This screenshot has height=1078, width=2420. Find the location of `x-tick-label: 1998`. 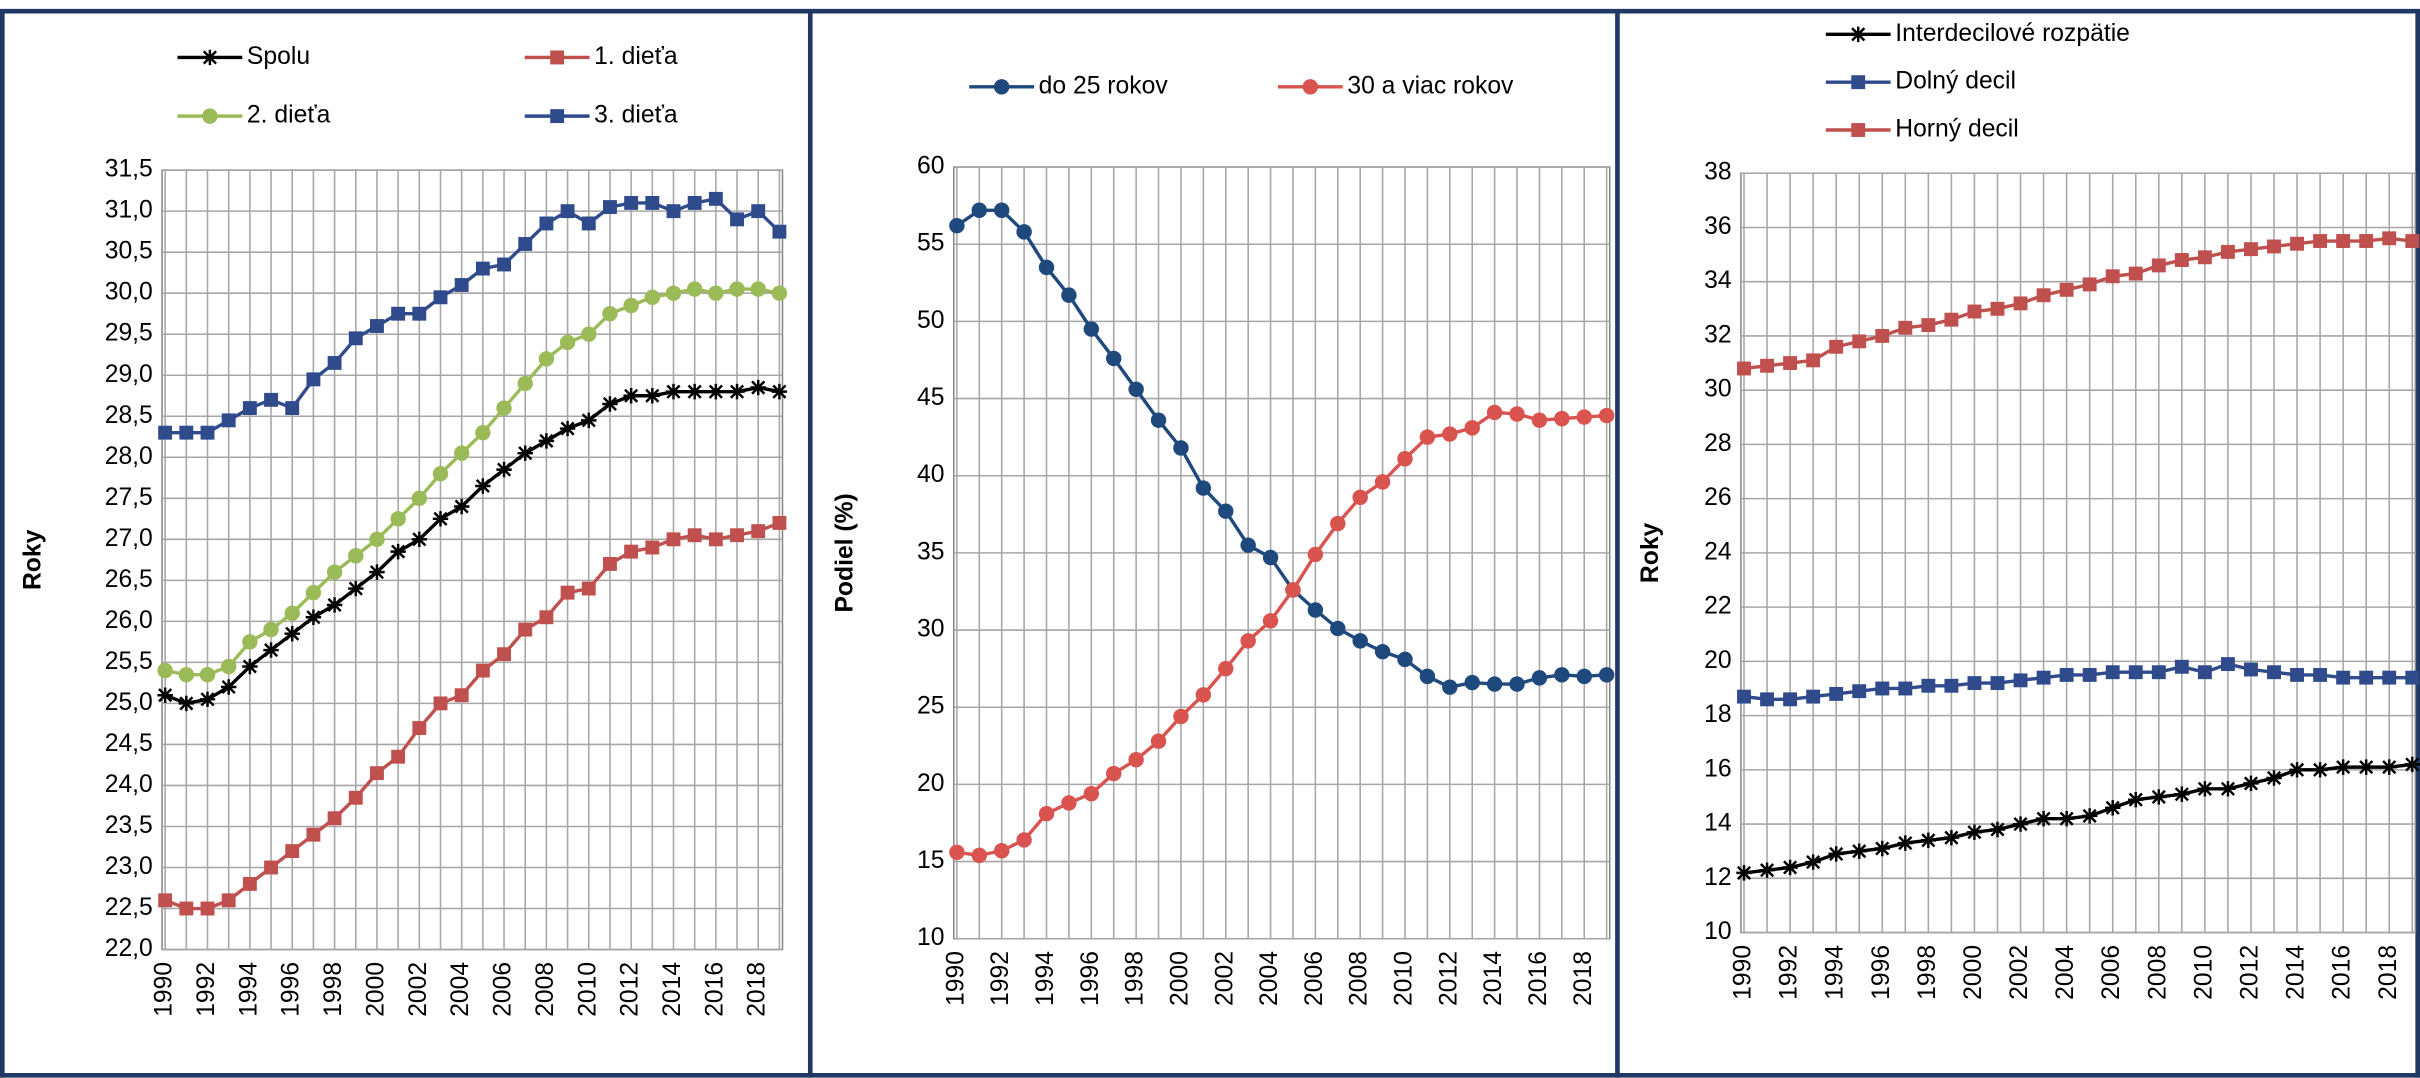

x-tick-label: 1998 is located at coordinates (1135, 978).